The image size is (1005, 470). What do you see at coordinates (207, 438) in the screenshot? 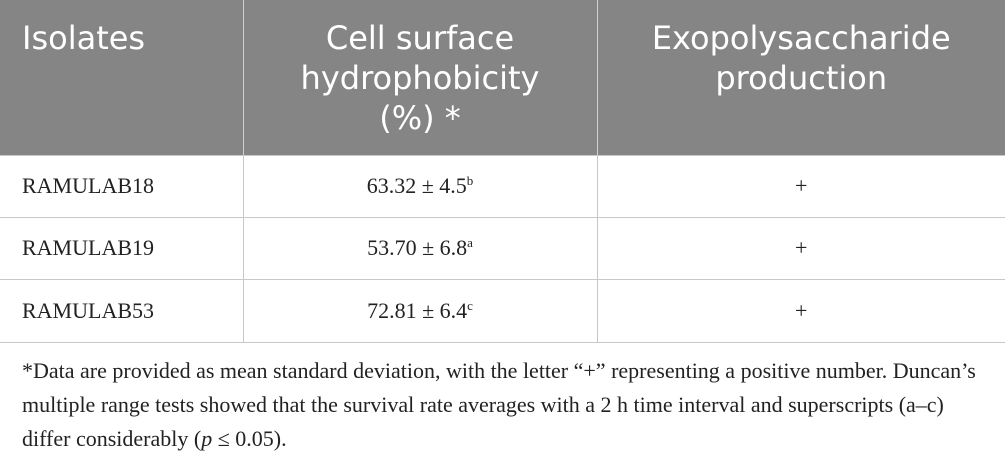
I see `footnote-text: p` at bounding box center [207, 438].